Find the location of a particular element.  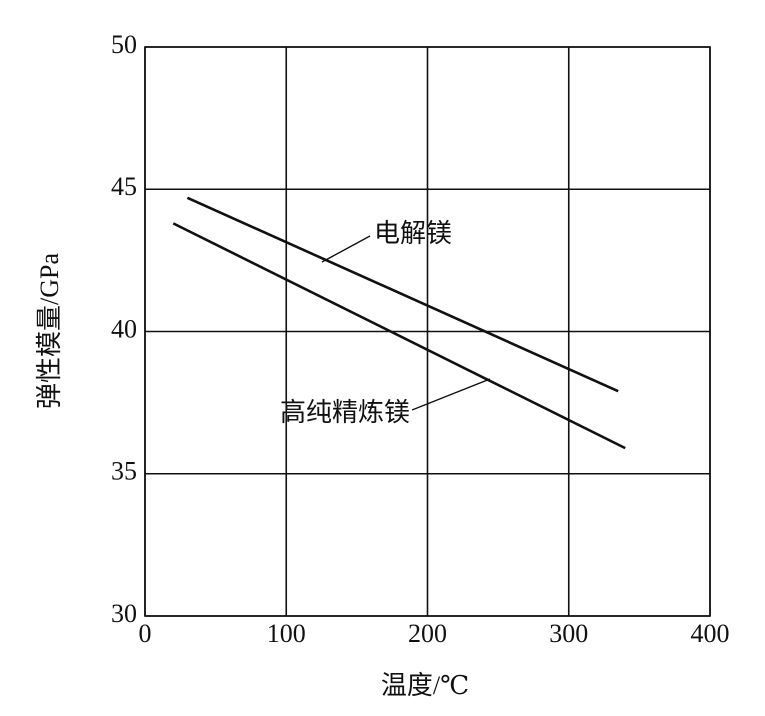

series-label: 电解镁 is located at coordinates (413, 233).